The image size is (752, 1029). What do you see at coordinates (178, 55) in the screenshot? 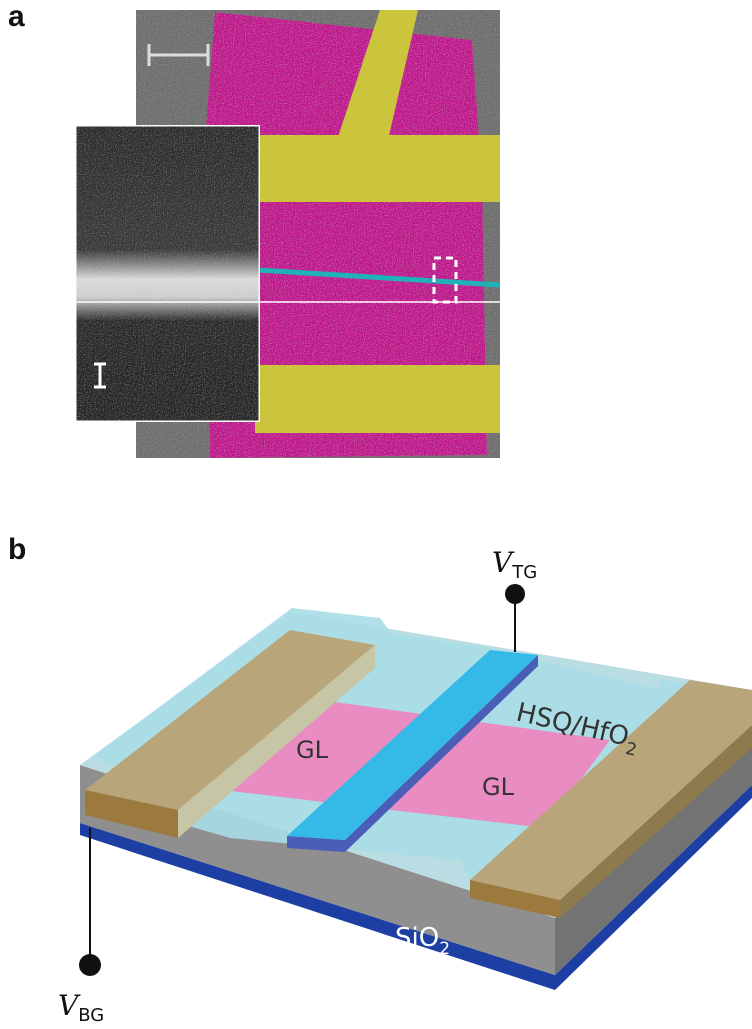
I see `scale-bar-main` at bounding box center [178, 55].